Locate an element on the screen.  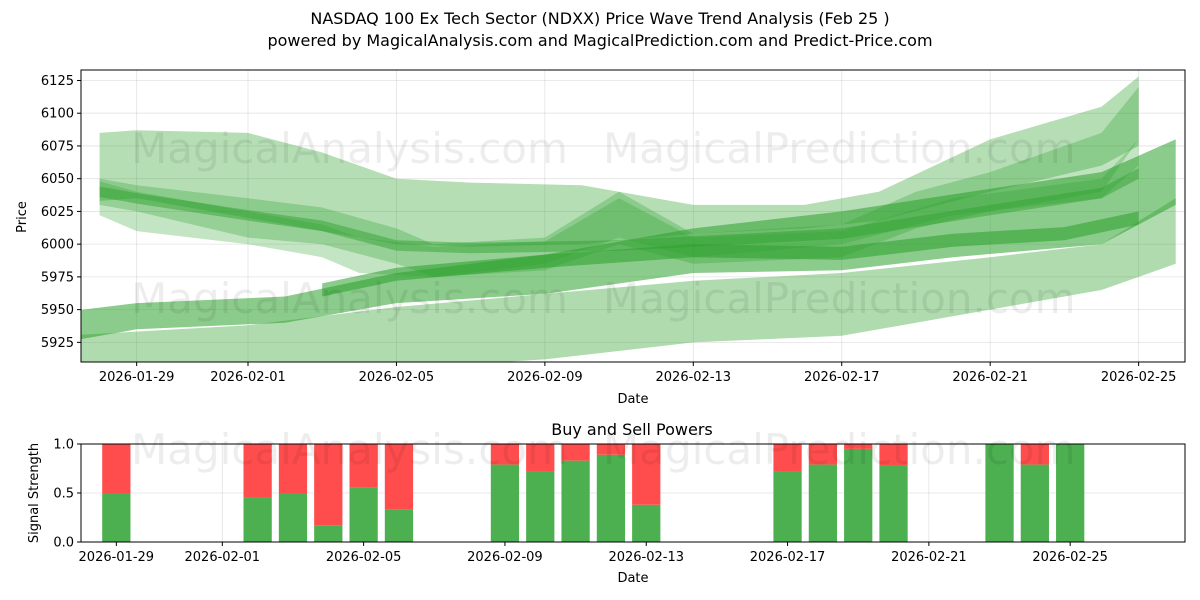
signal-y-ticks: 0.0 0.5 1.0 is located at coordinates (67, 494).